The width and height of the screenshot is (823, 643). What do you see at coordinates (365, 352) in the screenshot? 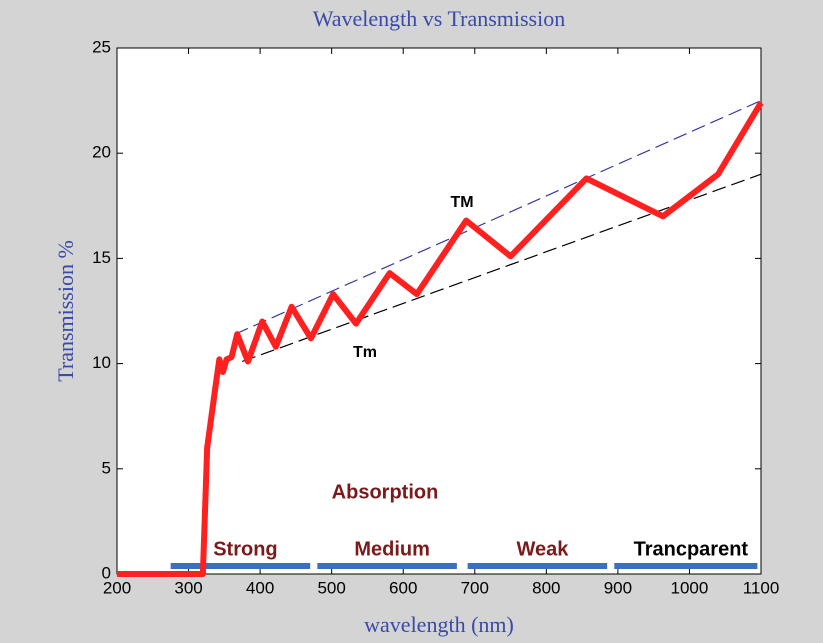
I see `annotation: Tm` at bounding box center [365, 352].